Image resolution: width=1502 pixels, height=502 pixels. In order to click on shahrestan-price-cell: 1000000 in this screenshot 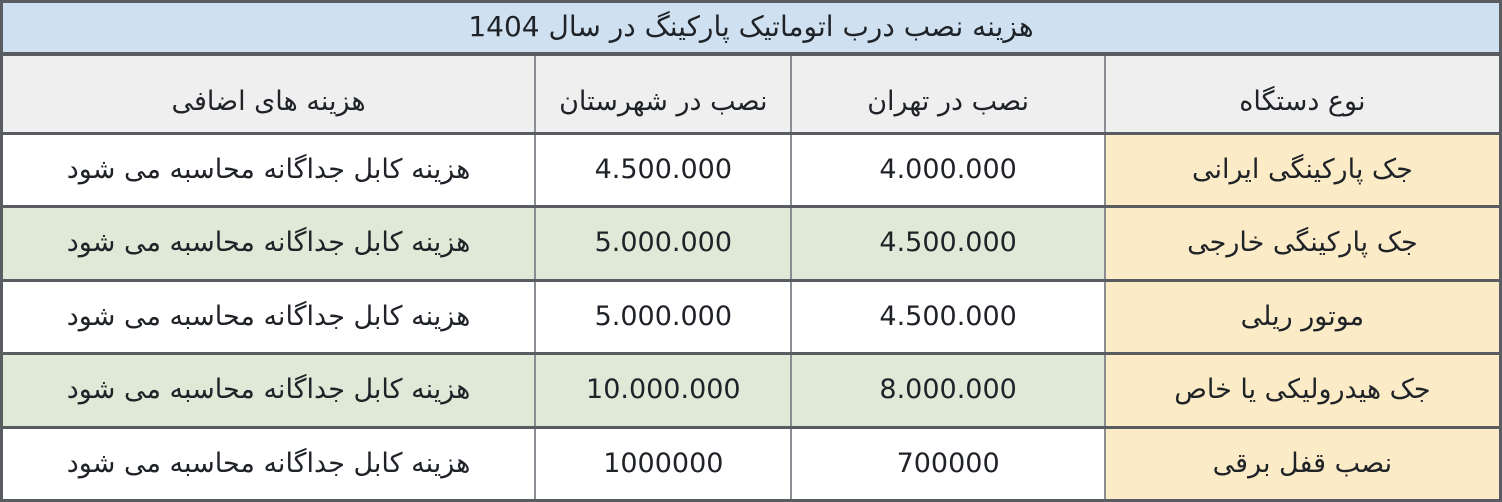, I will do `click(663, 463)`.